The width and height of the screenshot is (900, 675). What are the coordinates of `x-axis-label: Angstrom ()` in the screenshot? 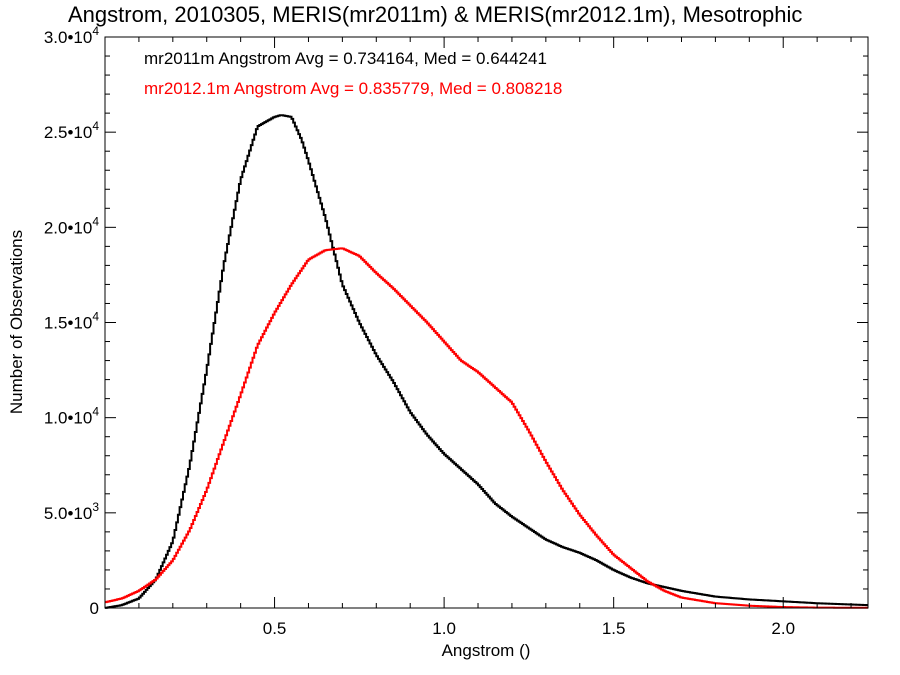 It's located at (486, 650).